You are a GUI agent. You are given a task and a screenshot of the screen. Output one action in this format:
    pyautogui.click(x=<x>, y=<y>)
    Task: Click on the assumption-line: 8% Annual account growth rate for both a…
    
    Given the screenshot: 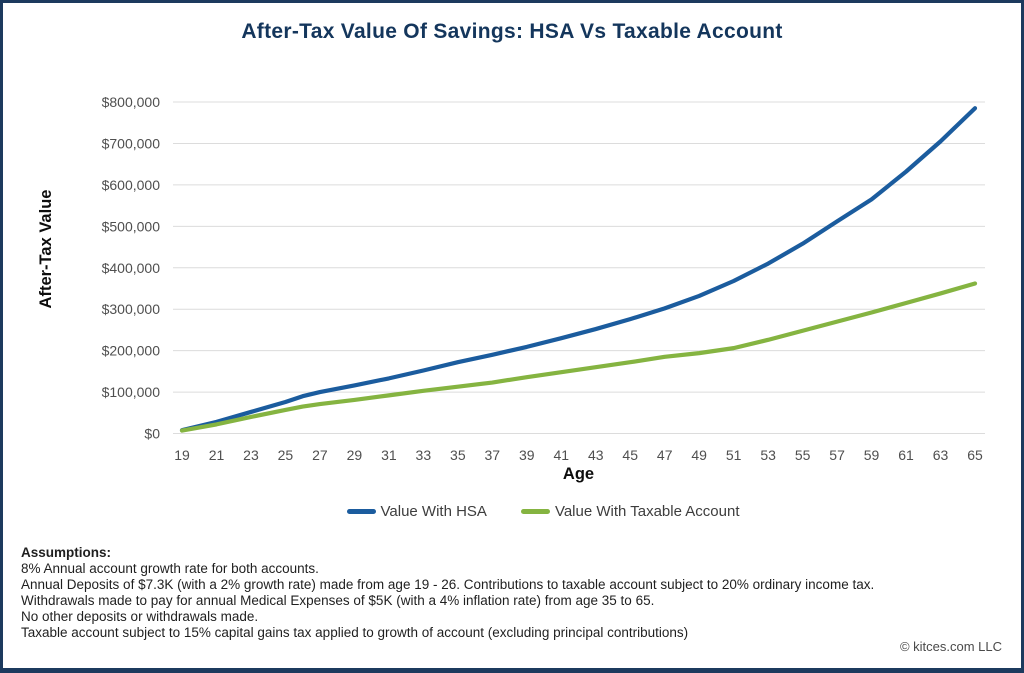 What is the action you would take?
    pyautogui.click(x=170, y=569)
    